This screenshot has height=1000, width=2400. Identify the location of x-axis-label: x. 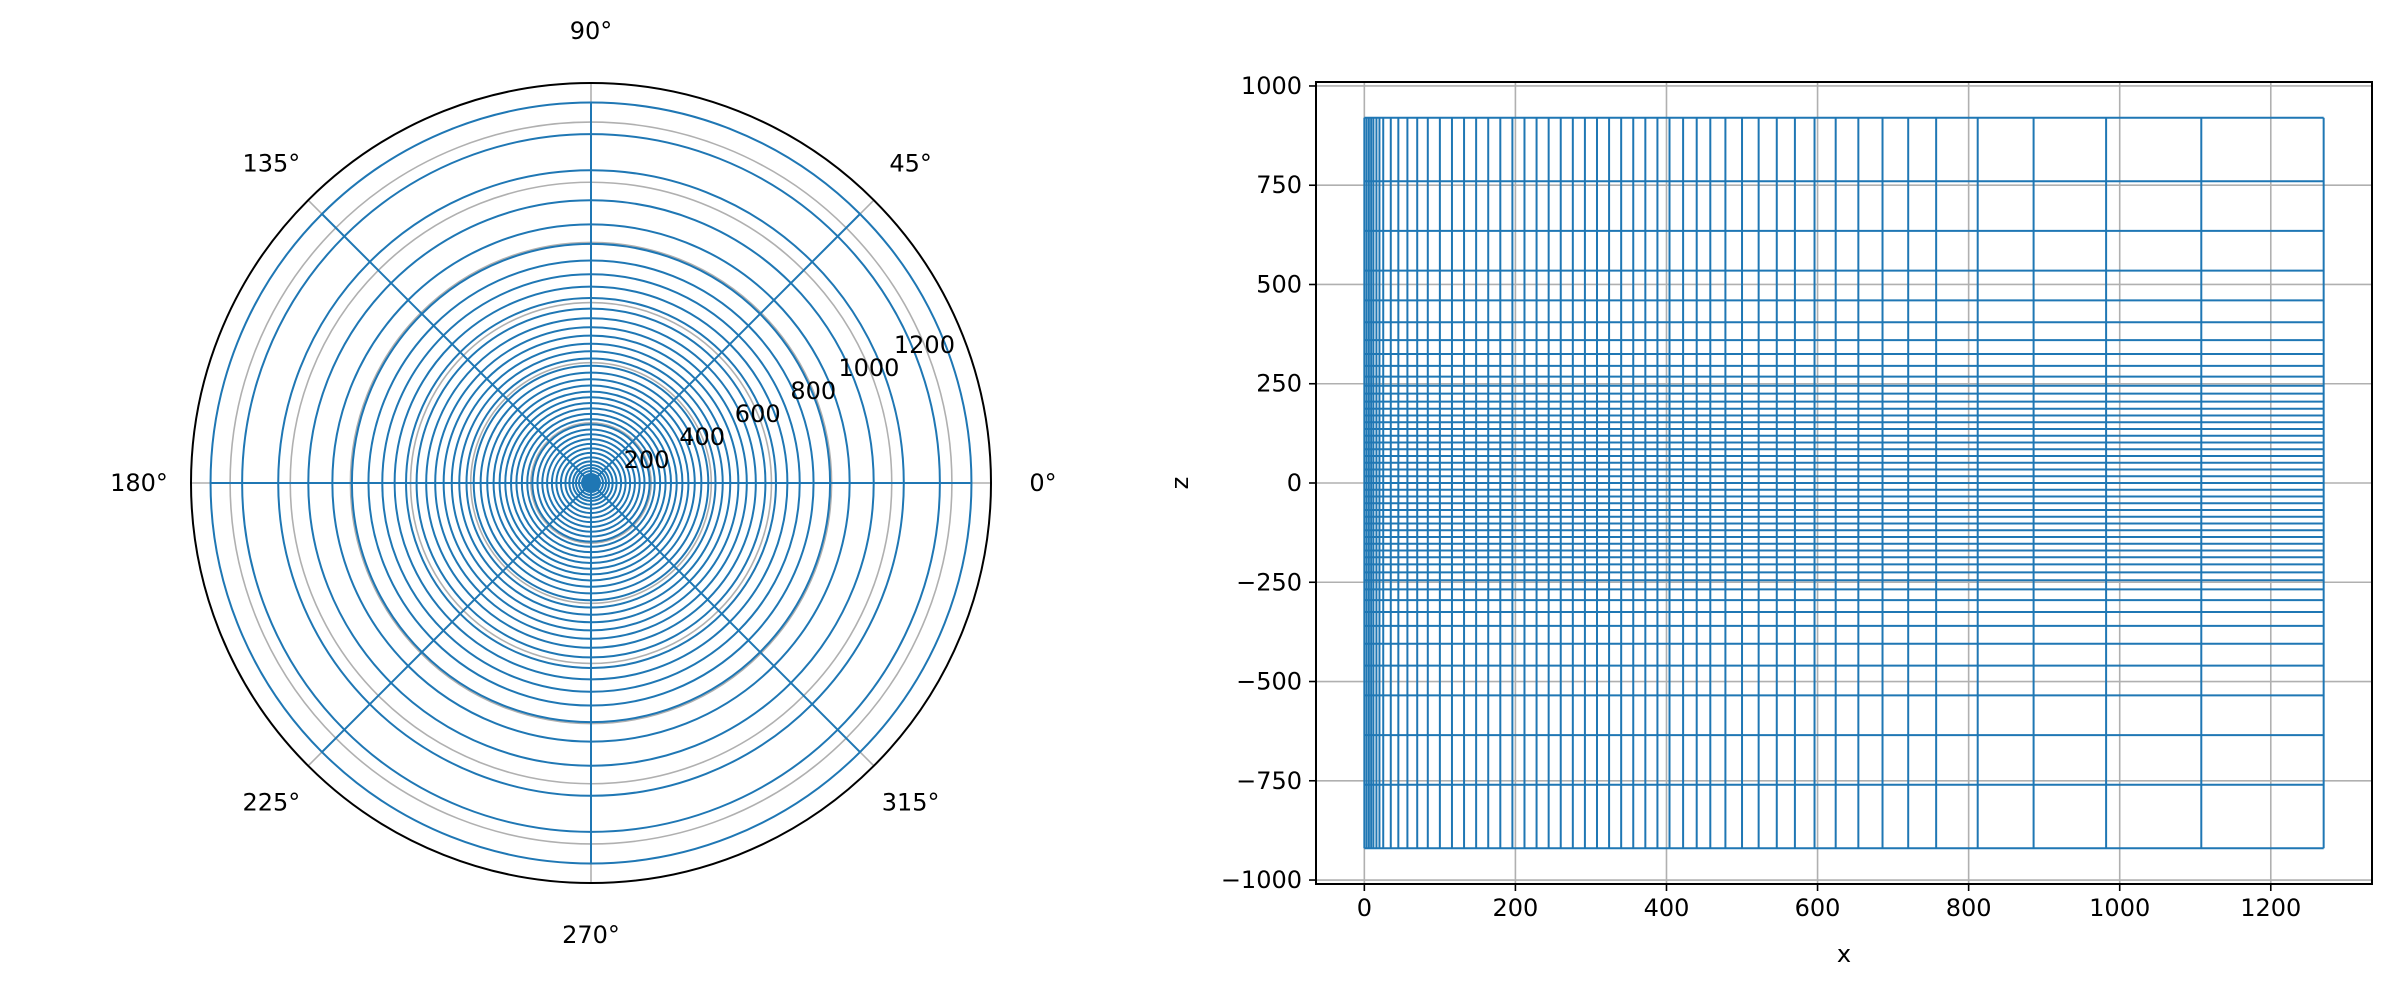
(1844, 954).